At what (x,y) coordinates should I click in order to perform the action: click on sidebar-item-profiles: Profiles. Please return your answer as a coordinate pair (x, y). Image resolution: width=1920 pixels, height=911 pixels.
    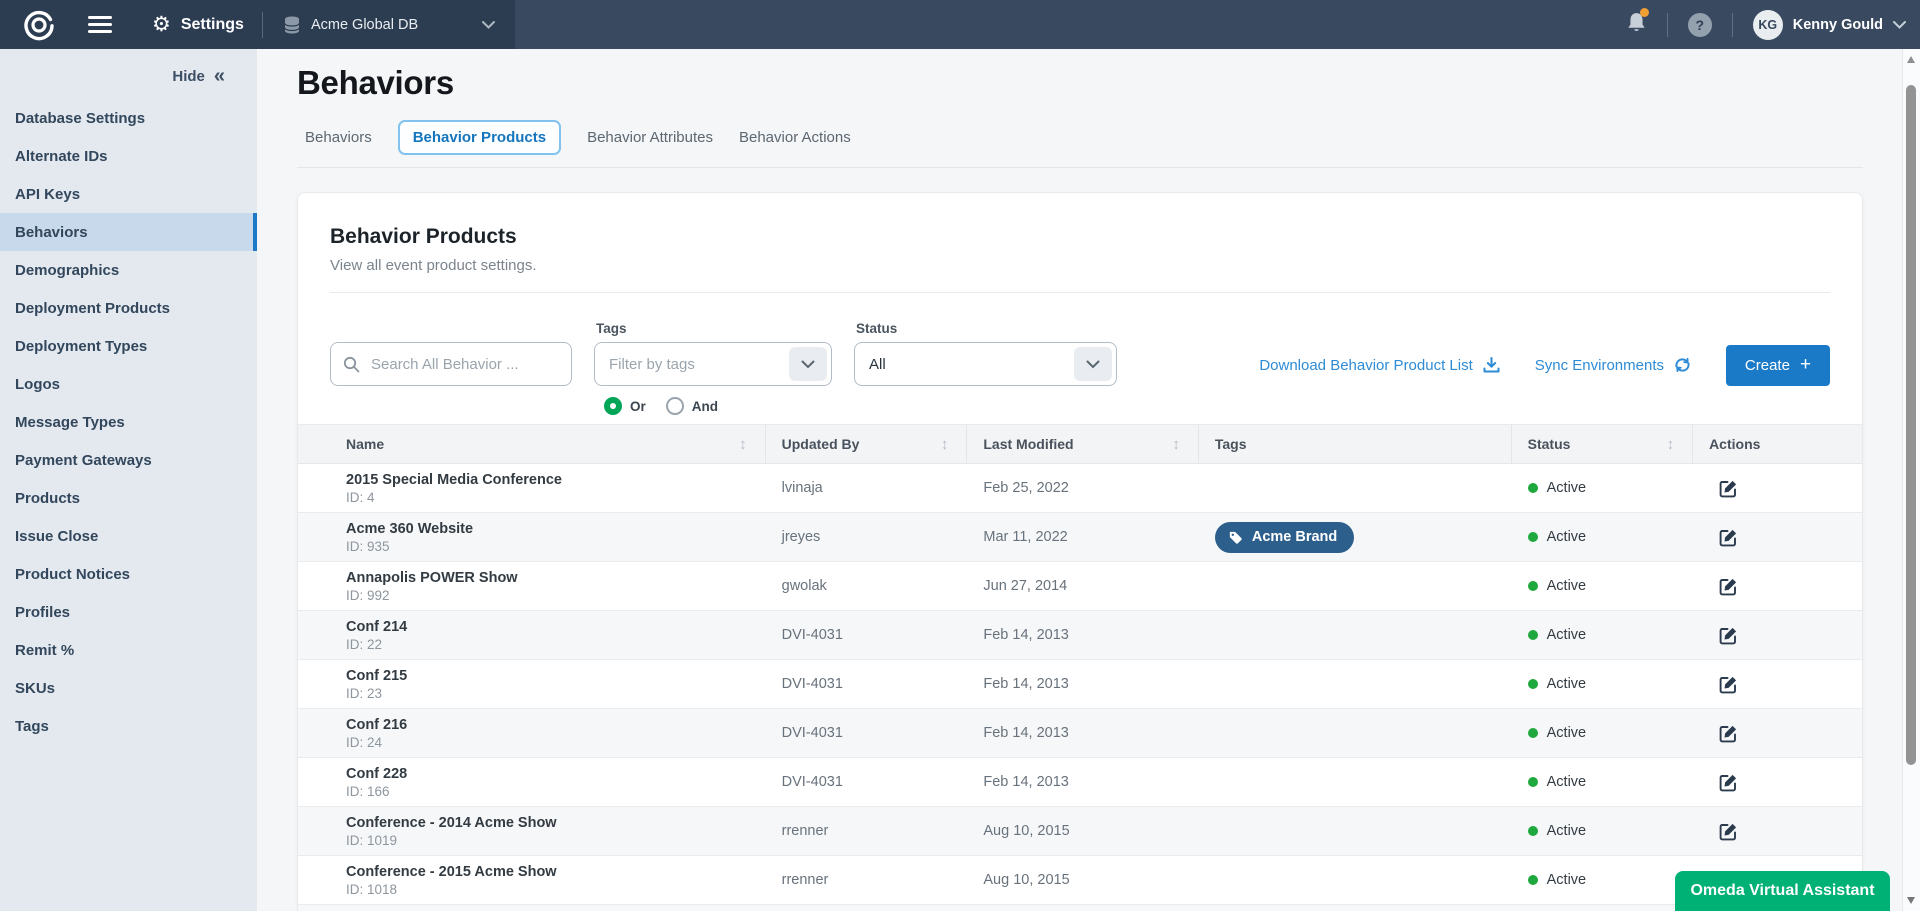
    Looking at the image, I should click on (43, 612).